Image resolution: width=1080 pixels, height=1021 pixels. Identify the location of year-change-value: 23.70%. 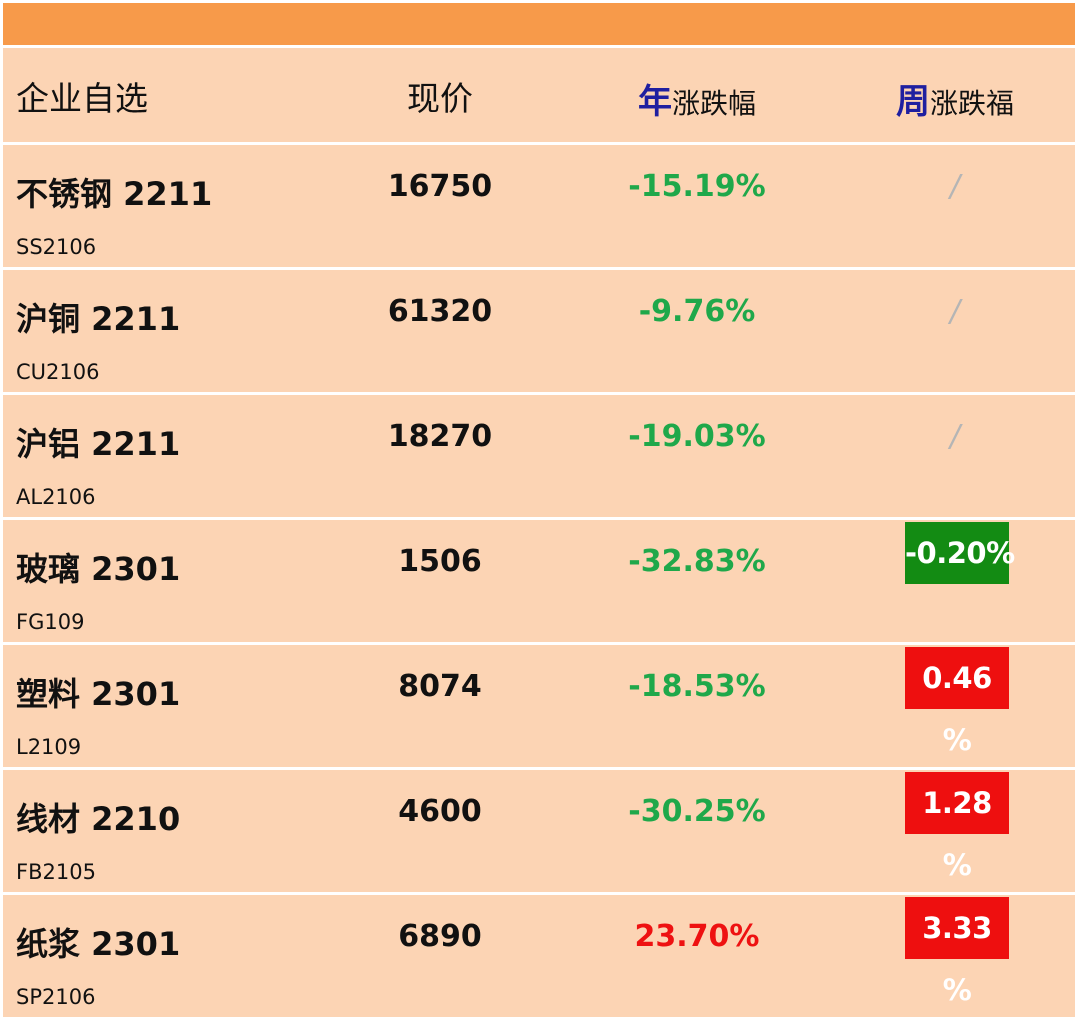
(697, 936).